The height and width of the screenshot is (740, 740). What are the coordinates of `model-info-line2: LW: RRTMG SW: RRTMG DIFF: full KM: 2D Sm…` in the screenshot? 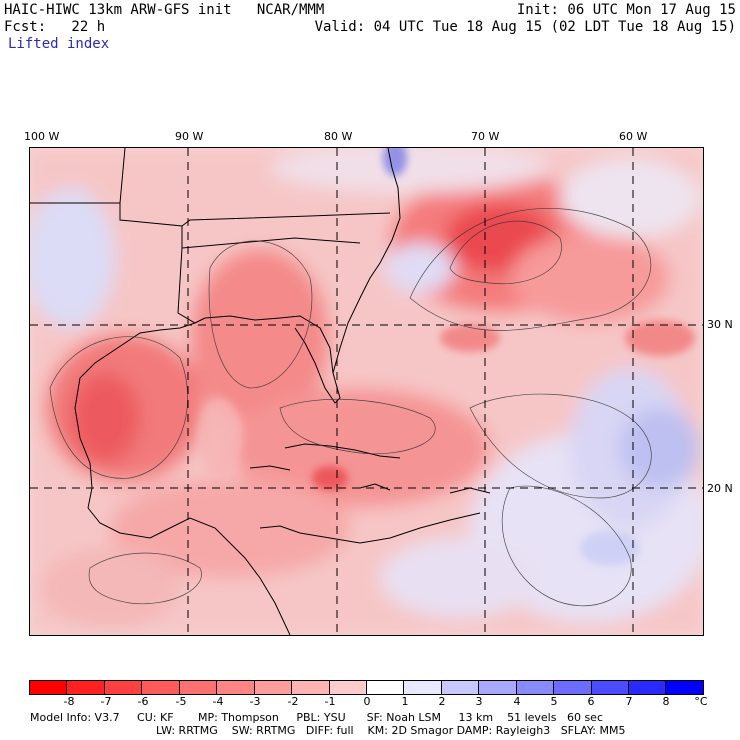 It's located at (391, 730).